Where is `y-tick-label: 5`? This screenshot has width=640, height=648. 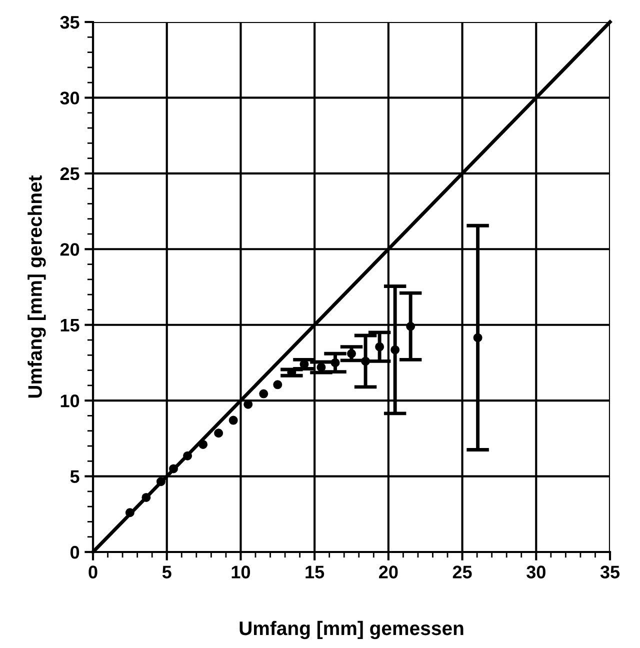 y-tick-label: 5 is located at coordinates (75, 477).